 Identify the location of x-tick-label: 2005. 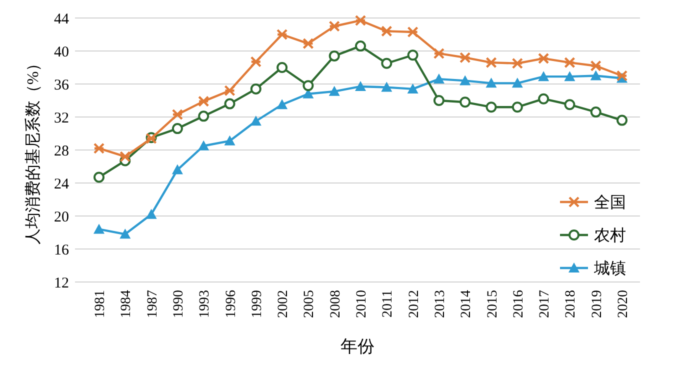
(310, 304).